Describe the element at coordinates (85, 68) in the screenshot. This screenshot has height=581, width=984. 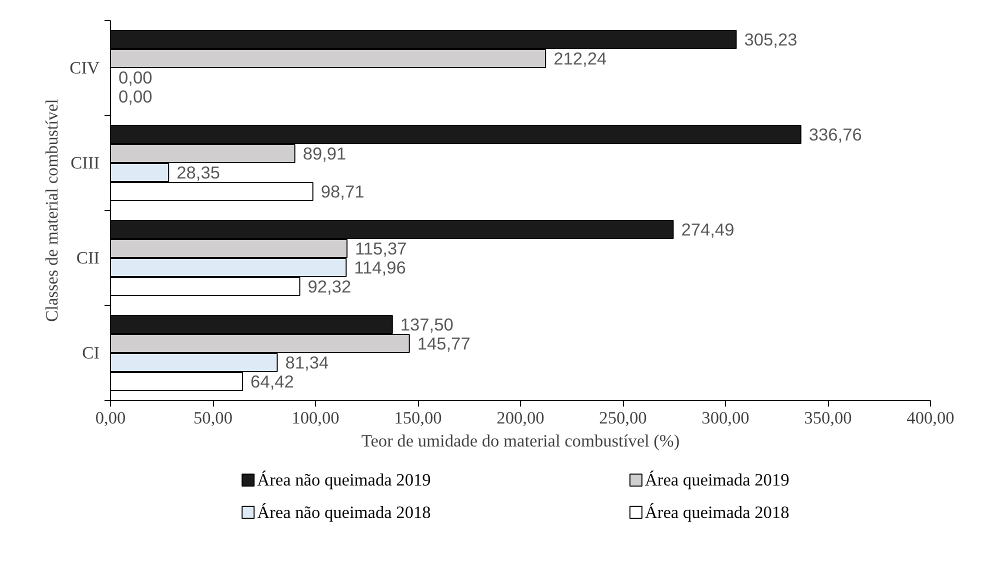
I see `y-tick-label: CIV` at that location.